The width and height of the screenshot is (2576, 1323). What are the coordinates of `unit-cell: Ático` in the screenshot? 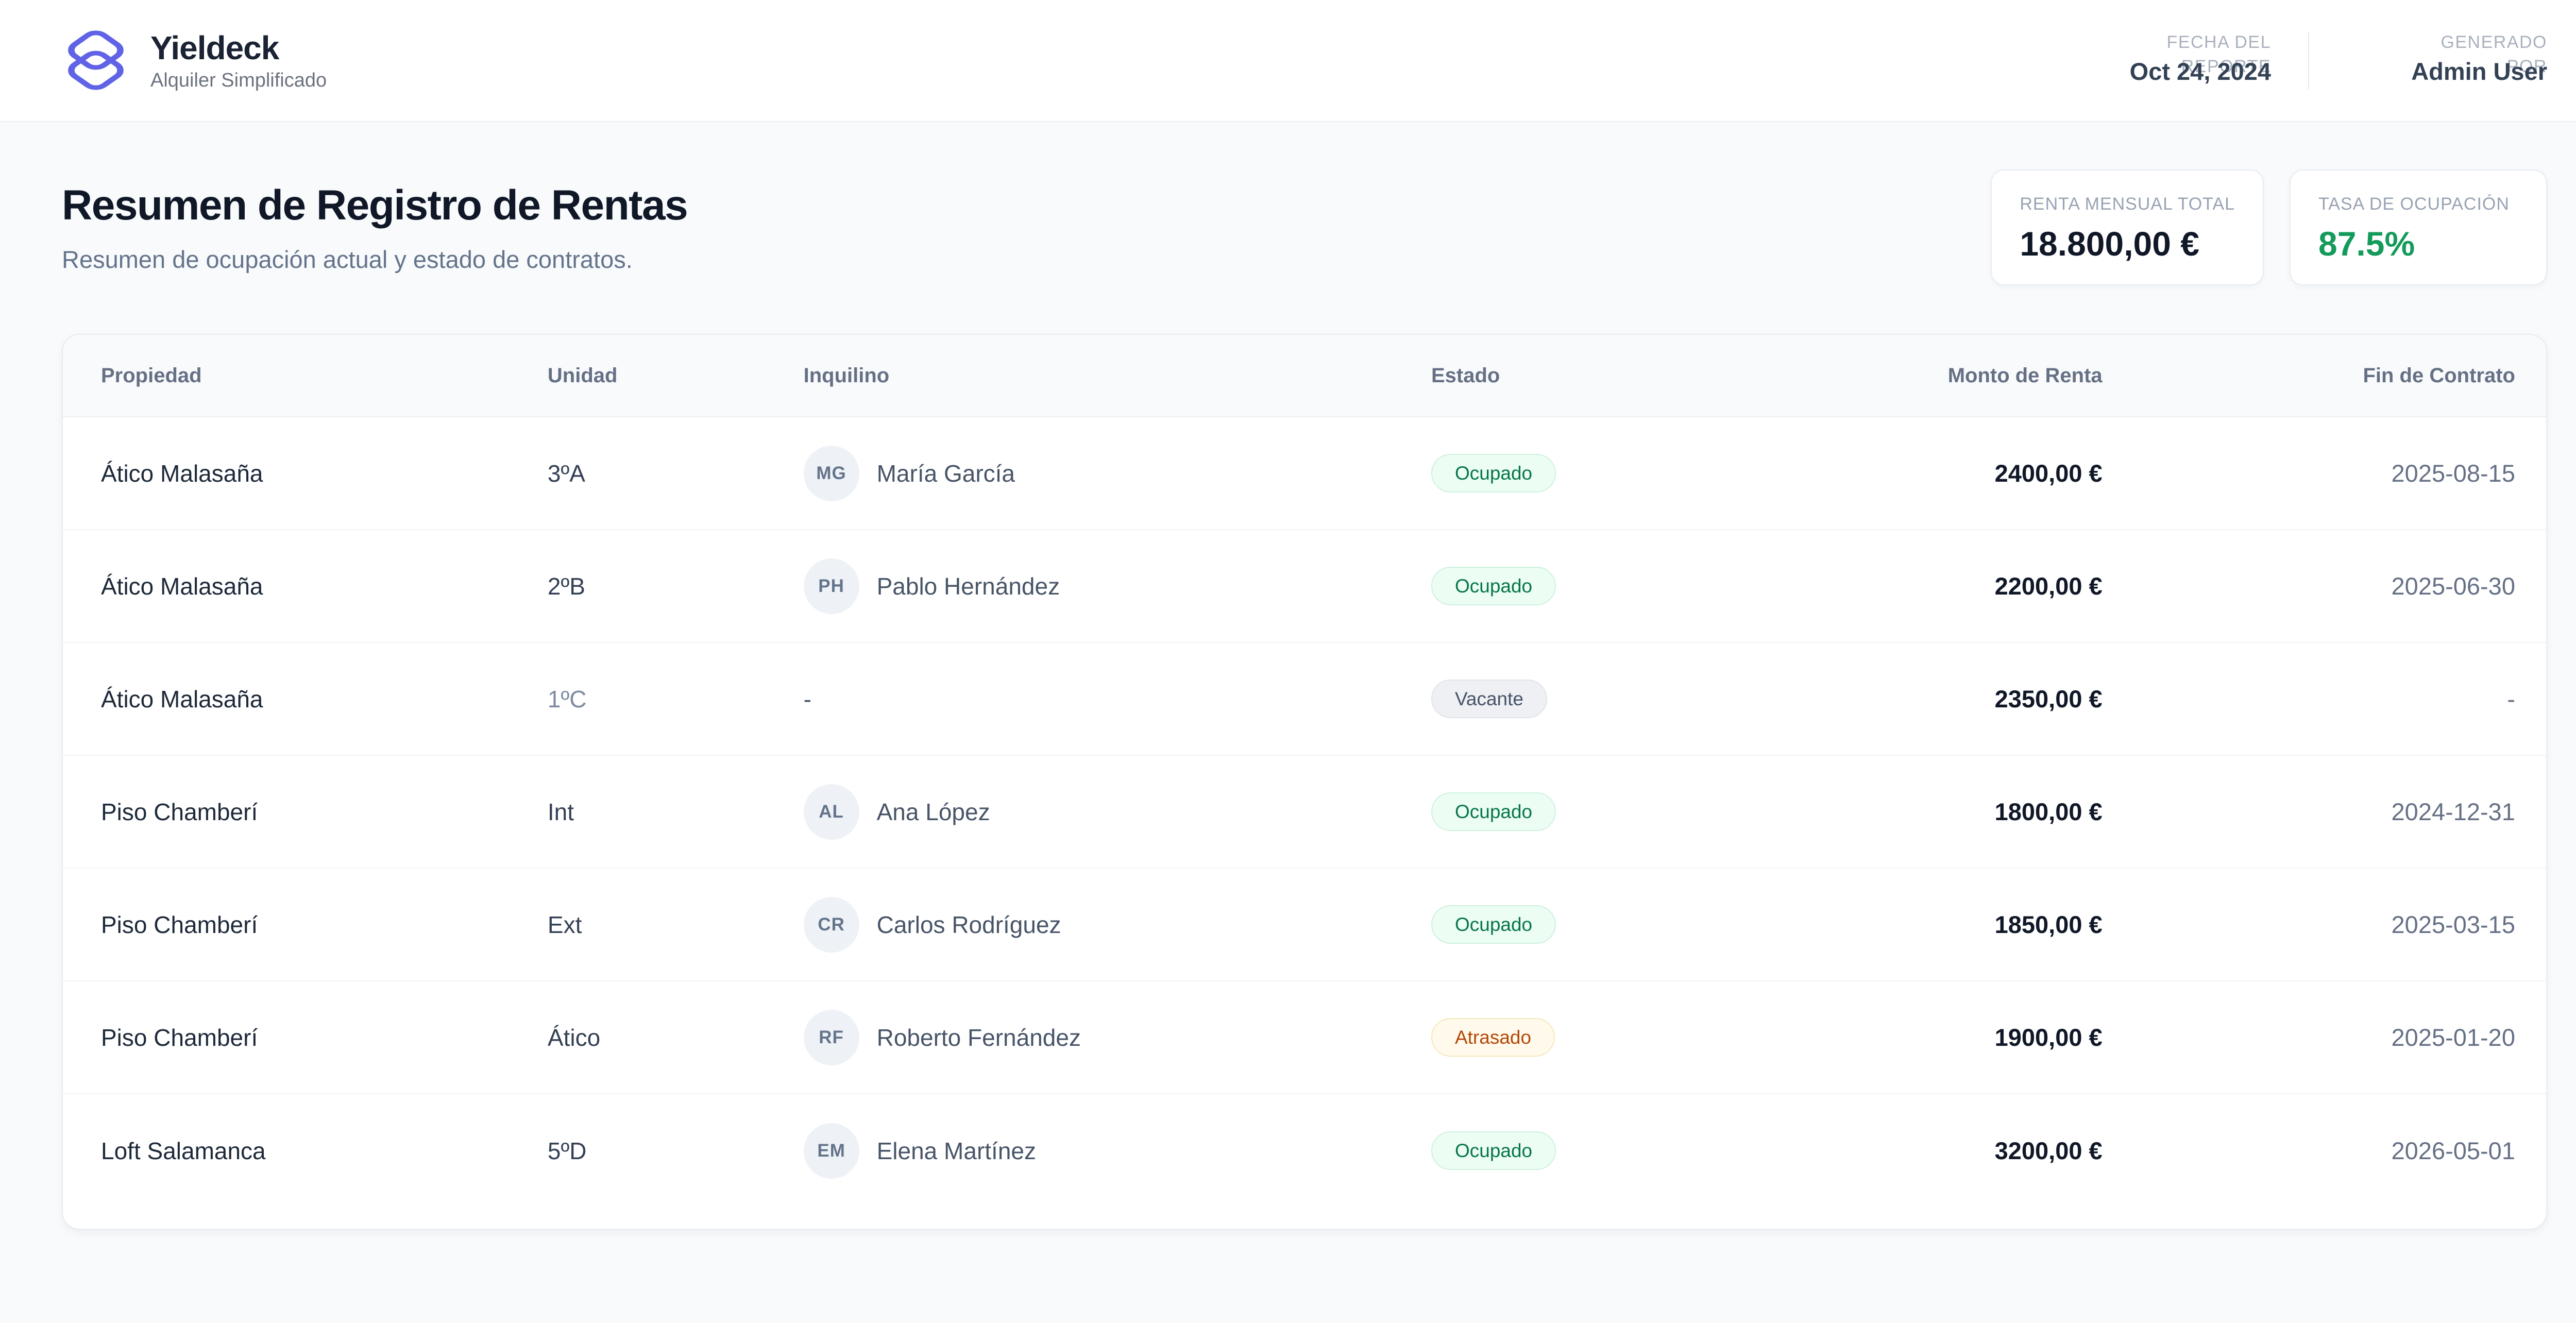 It's located at (574, 1037).